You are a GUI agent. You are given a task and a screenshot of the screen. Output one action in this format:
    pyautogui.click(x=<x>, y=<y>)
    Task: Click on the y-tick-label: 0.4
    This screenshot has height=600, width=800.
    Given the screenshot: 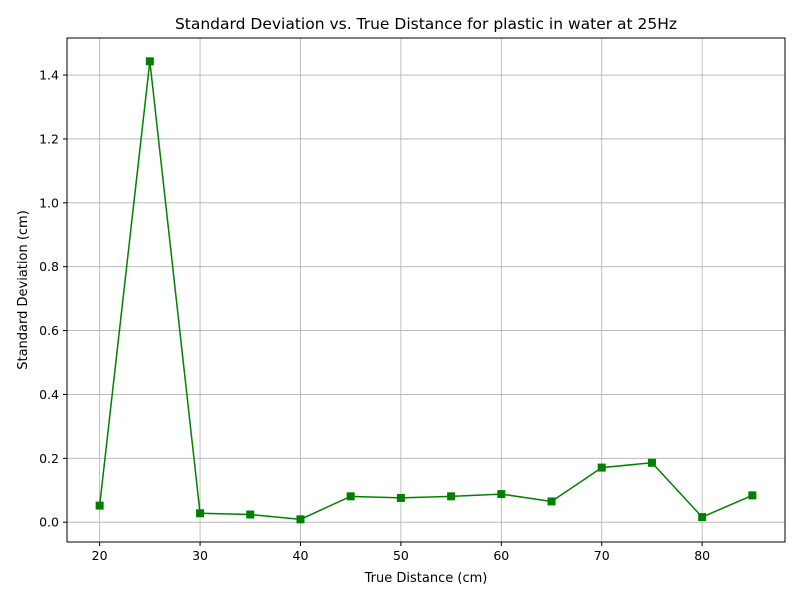 What is the action you would take?
    pyautogui.click(x=49, y=394)
    